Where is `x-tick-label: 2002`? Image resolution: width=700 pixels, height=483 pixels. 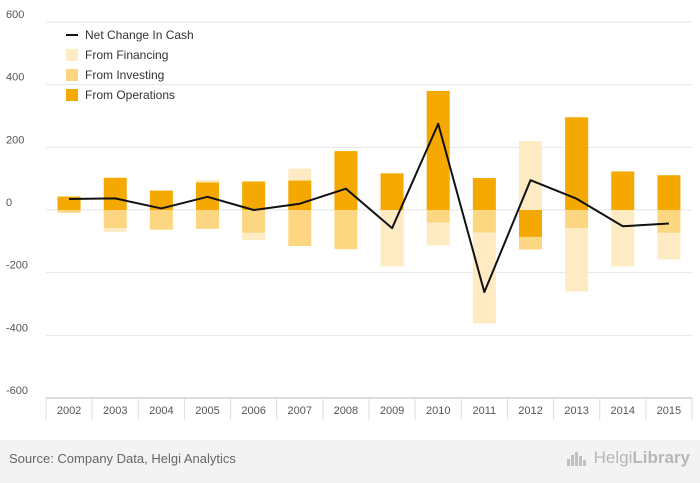 x-tick-label: 2002 is located at coordinates (69, 411).